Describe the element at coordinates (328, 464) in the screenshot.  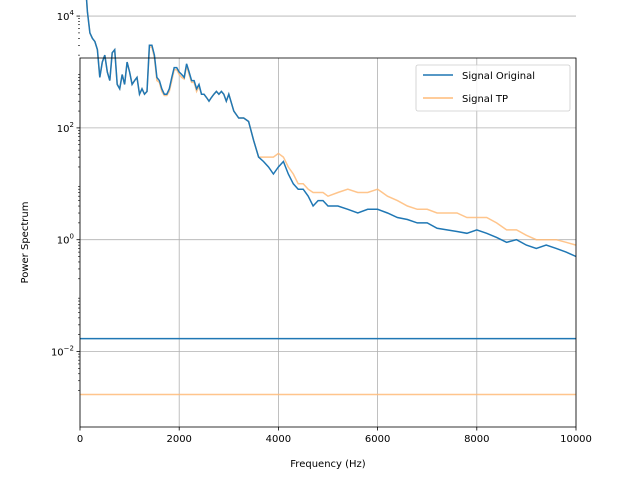
I see `x-axis-label: Frequency (Hz)` at that location.